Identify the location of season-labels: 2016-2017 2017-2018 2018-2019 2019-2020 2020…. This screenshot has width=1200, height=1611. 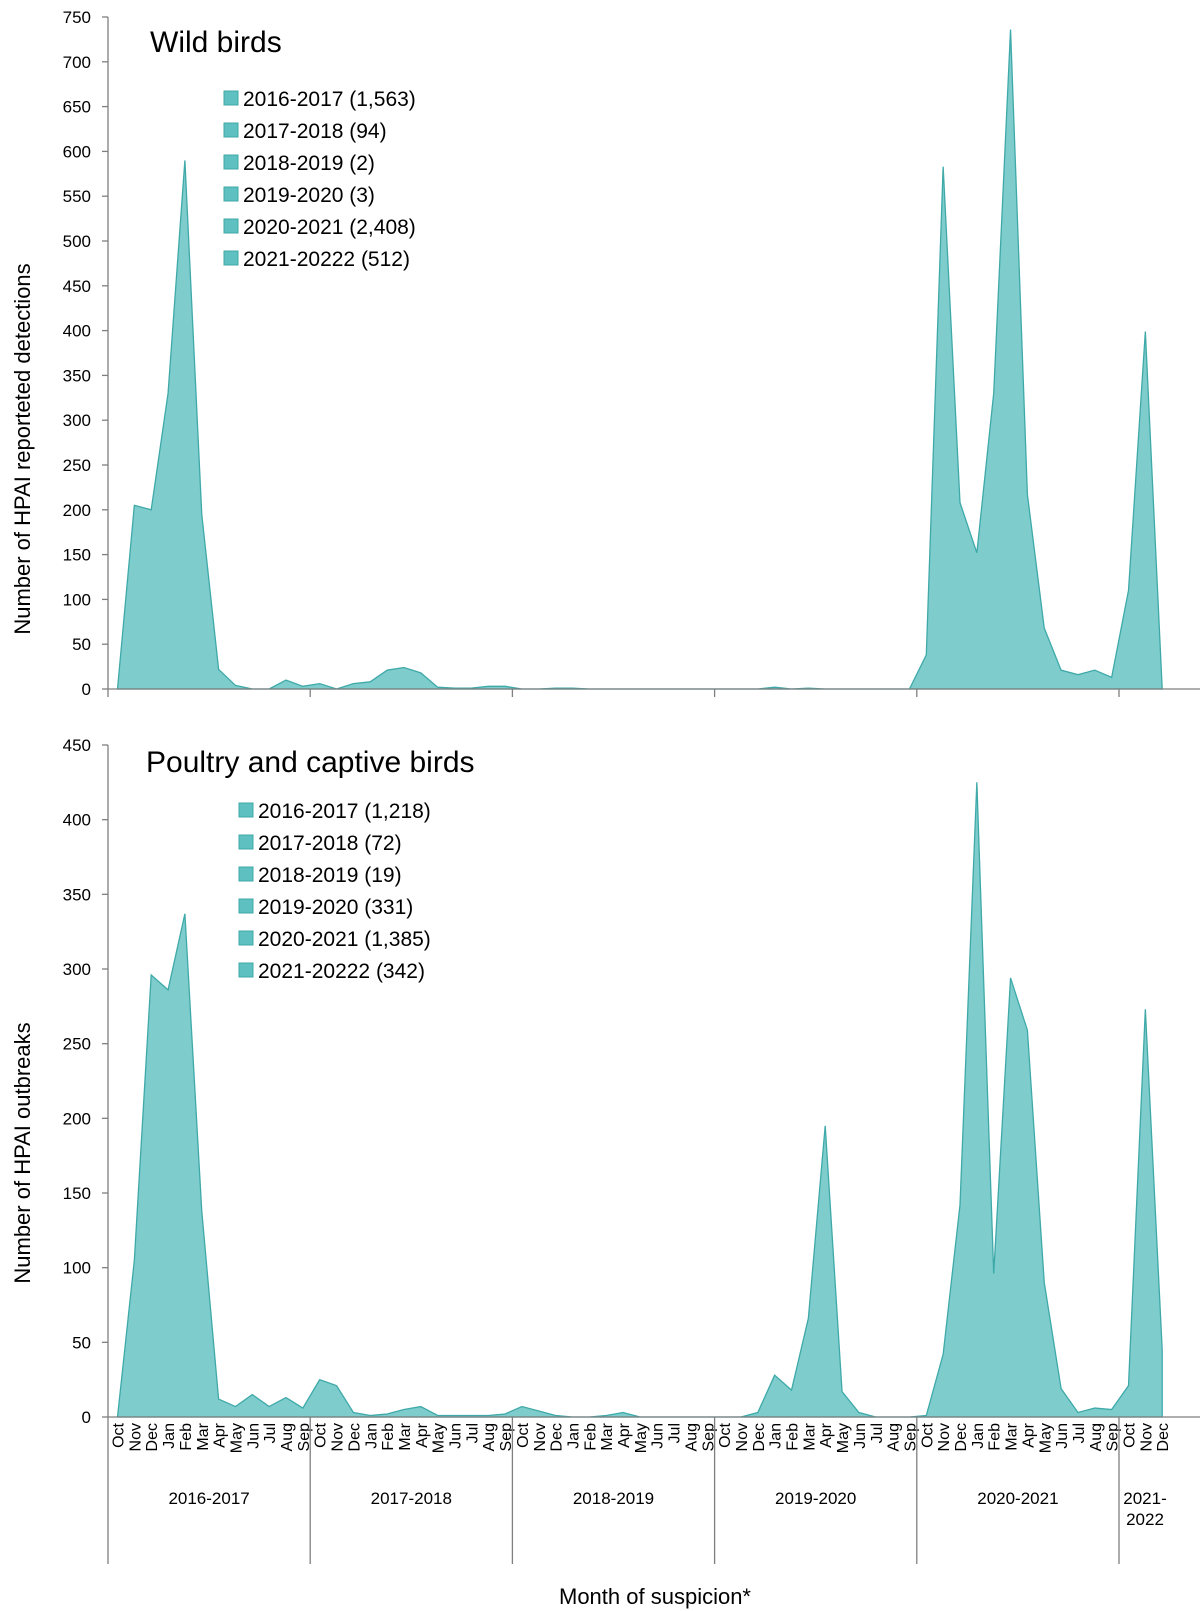
(637, 1490).